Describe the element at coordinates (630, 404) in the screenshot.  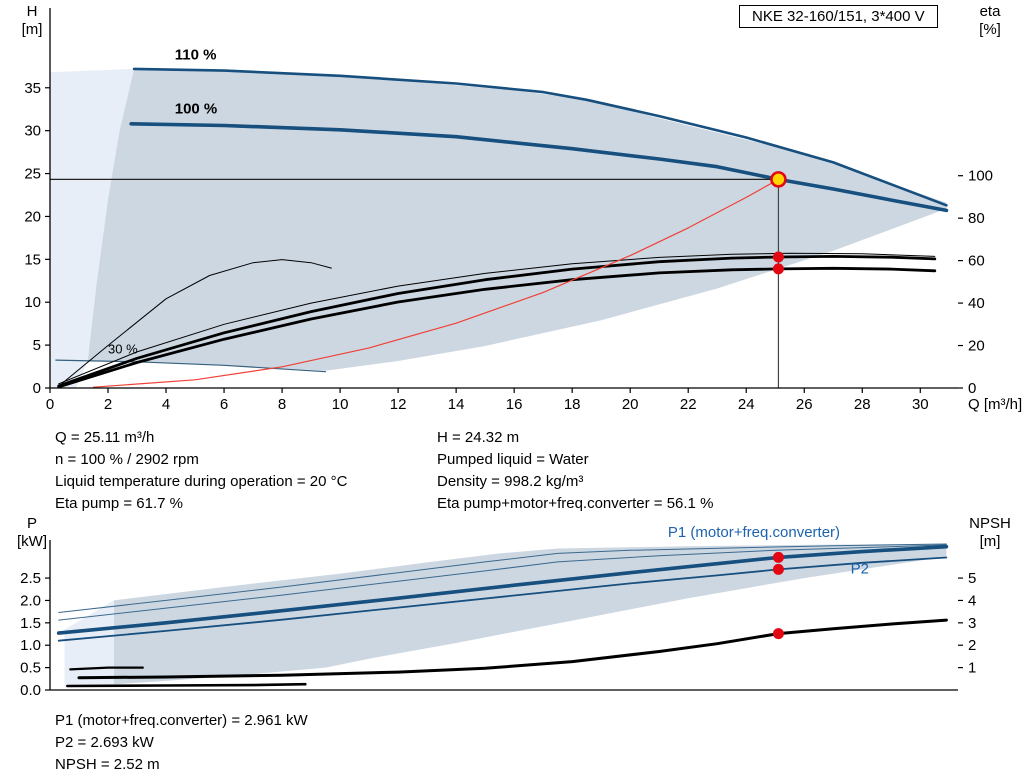
I see `x-tick-label: 20` at that location.